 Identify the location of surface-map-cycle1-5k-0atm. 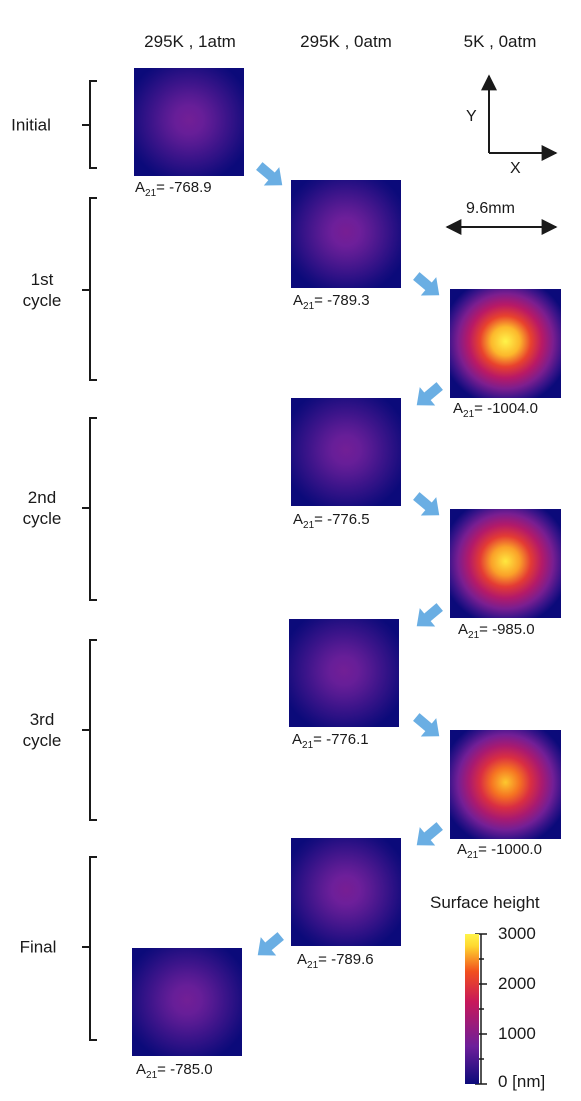
(505, 343).